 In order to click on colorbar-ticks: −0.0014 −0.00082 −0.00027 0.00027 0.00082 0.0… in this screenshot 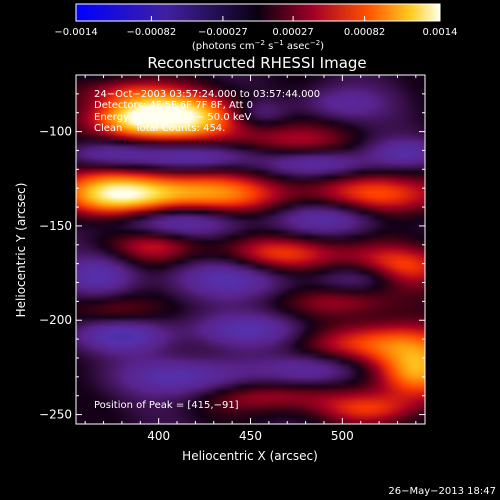, I will do `click(256, 27)`.